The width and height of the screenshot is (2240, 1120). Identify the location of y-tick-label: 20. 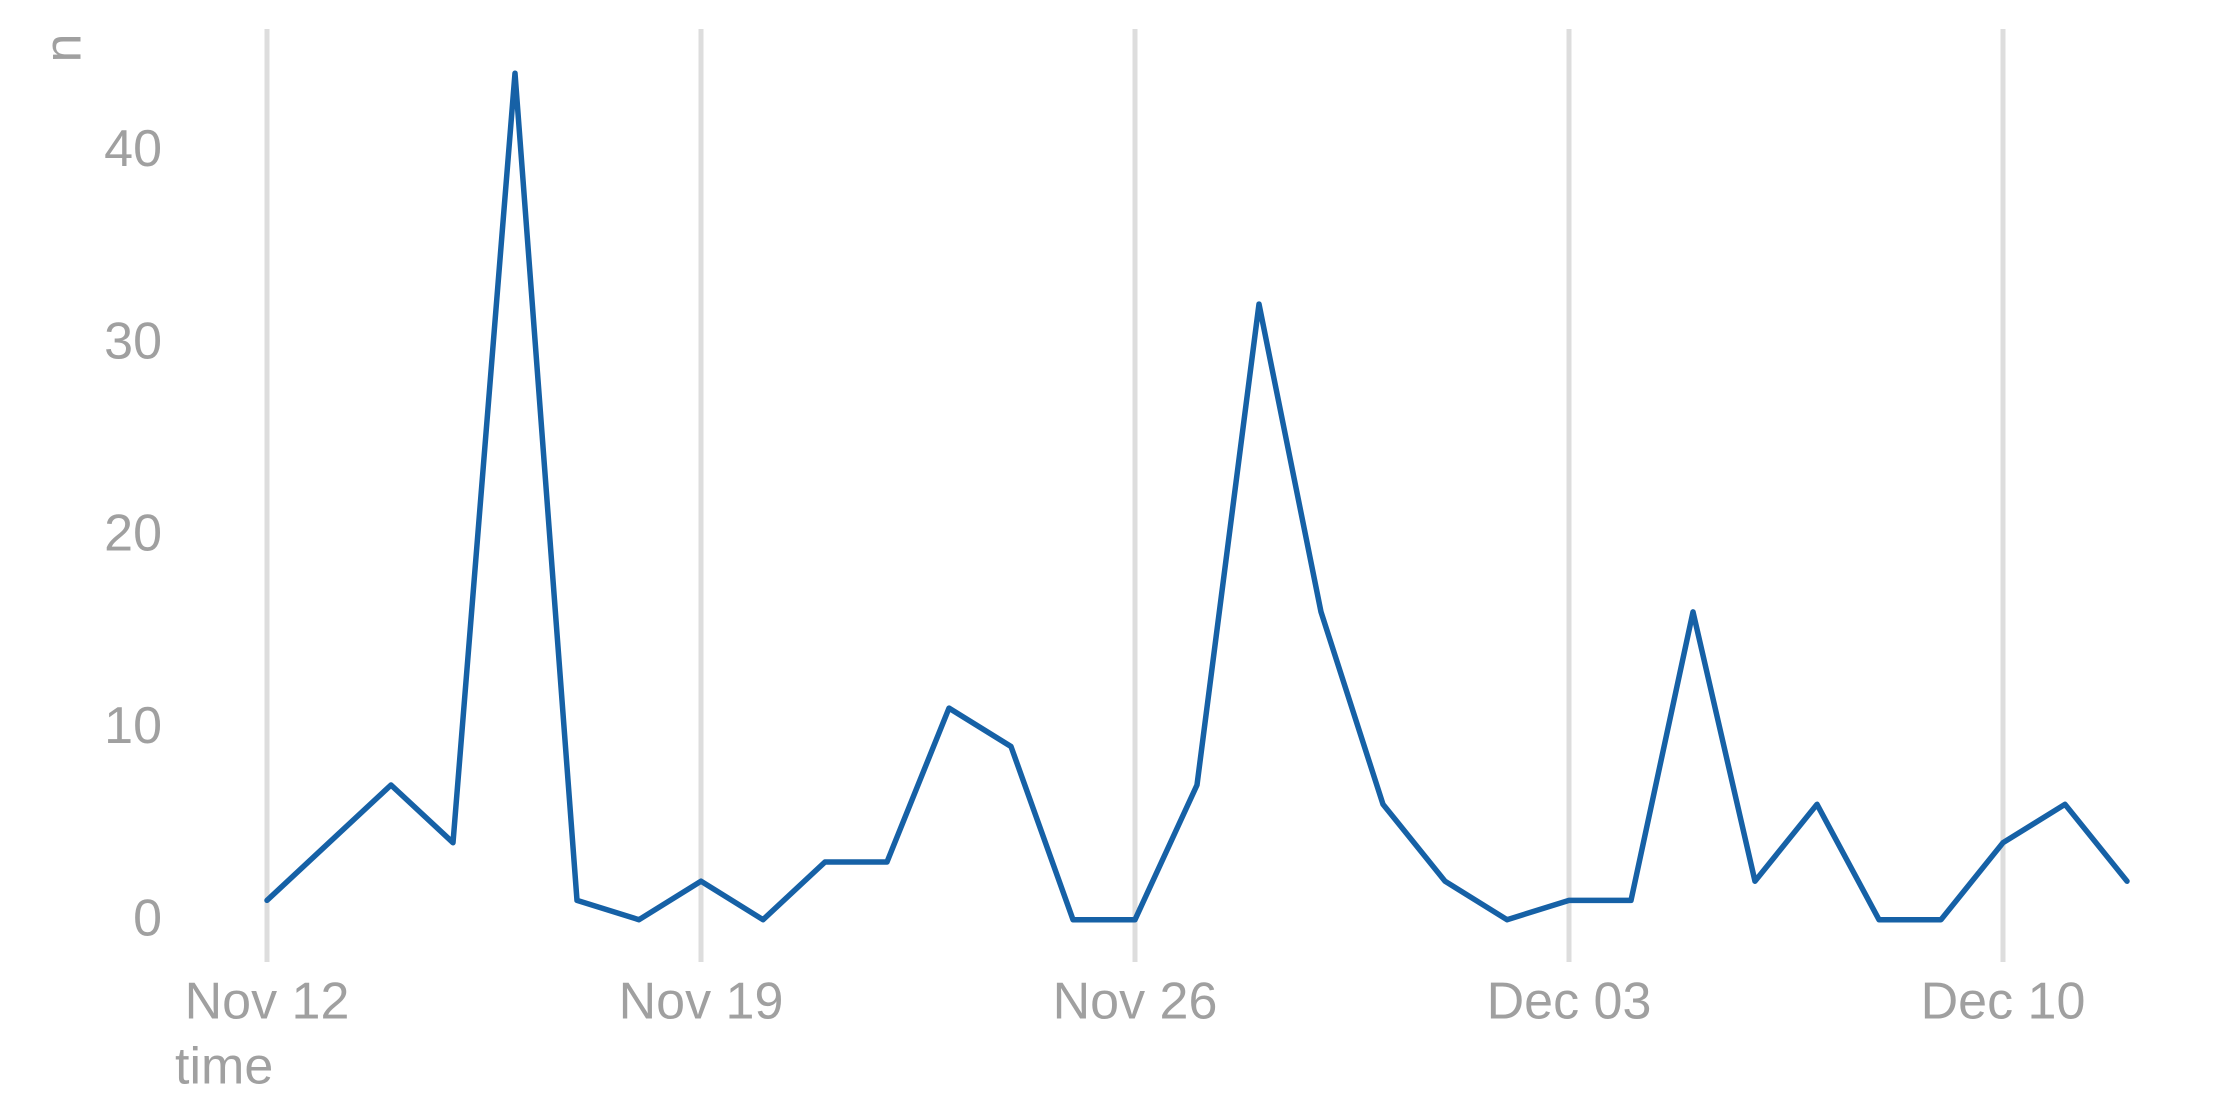
(133, 534).